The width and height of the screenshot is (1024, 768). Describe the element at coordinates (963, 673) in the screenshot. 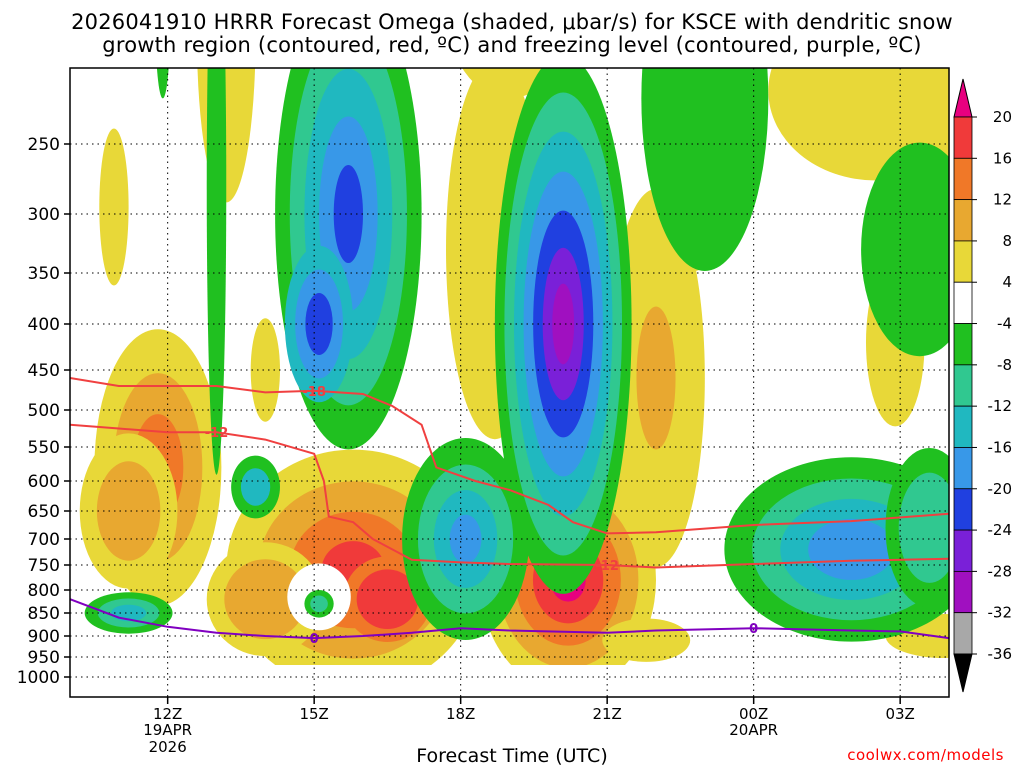

I see `colorbar-bottom-arrow` at that location.